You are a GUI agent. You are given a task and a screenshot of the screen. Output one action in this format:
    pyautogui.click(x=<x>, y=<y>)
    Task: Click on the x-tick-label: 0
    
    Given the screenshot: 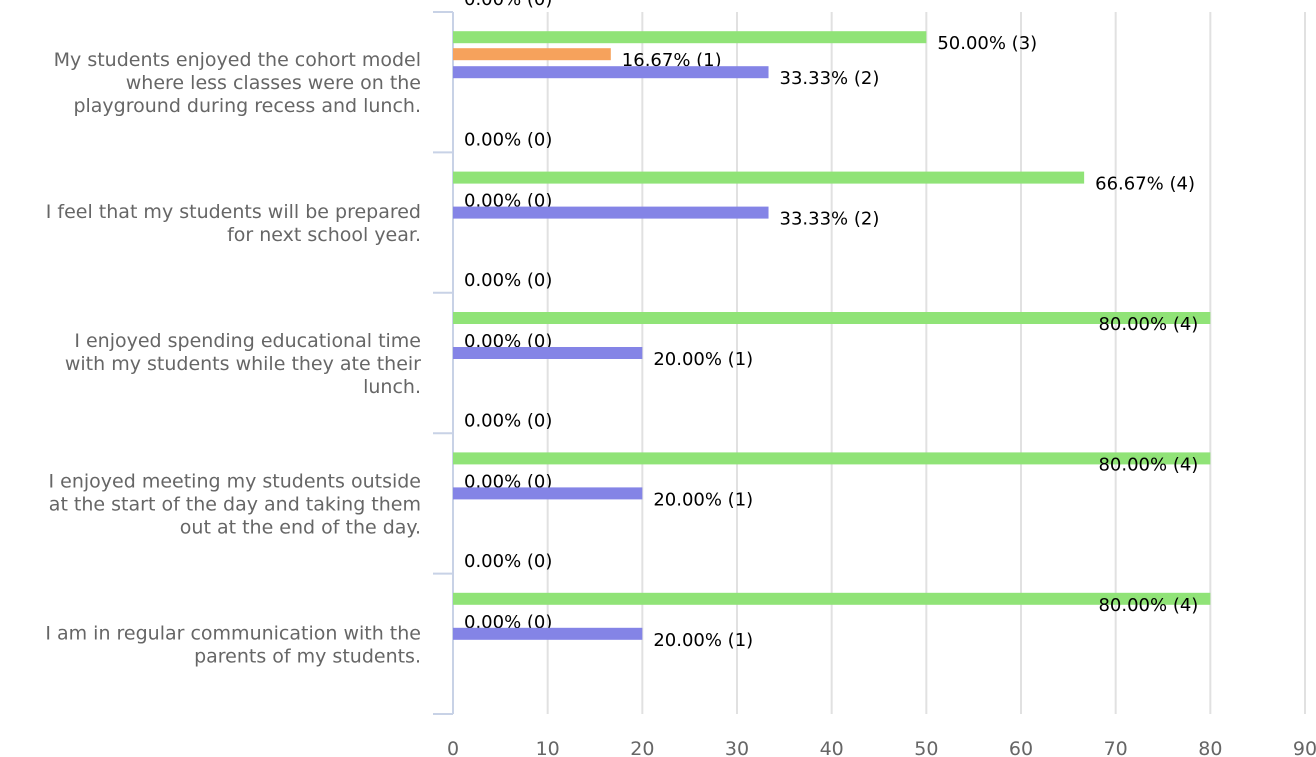 What is the action you would take?
    pyautogui.click(x=453, y=747)
    